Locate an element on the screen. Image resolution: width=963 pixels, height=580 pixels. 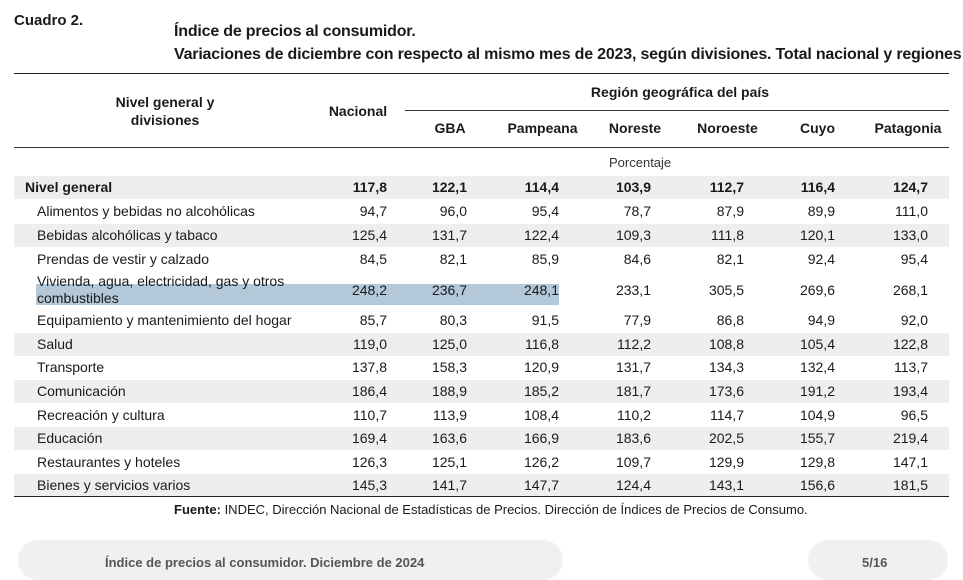
cell-noreste: 110,2 is located at coordinates (634, 415).